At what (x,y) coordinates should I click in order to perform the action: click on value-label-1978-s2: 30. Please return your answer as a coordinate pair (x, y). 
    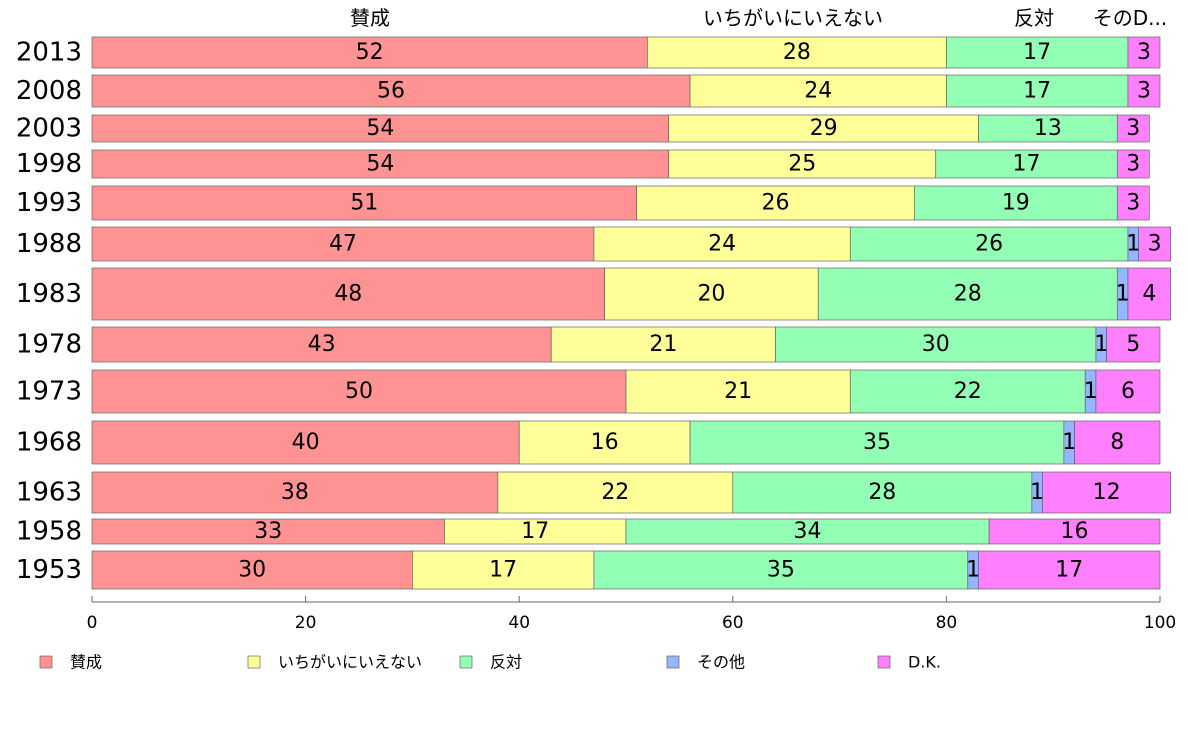
    Looking at the image, I should click on (936, 344).